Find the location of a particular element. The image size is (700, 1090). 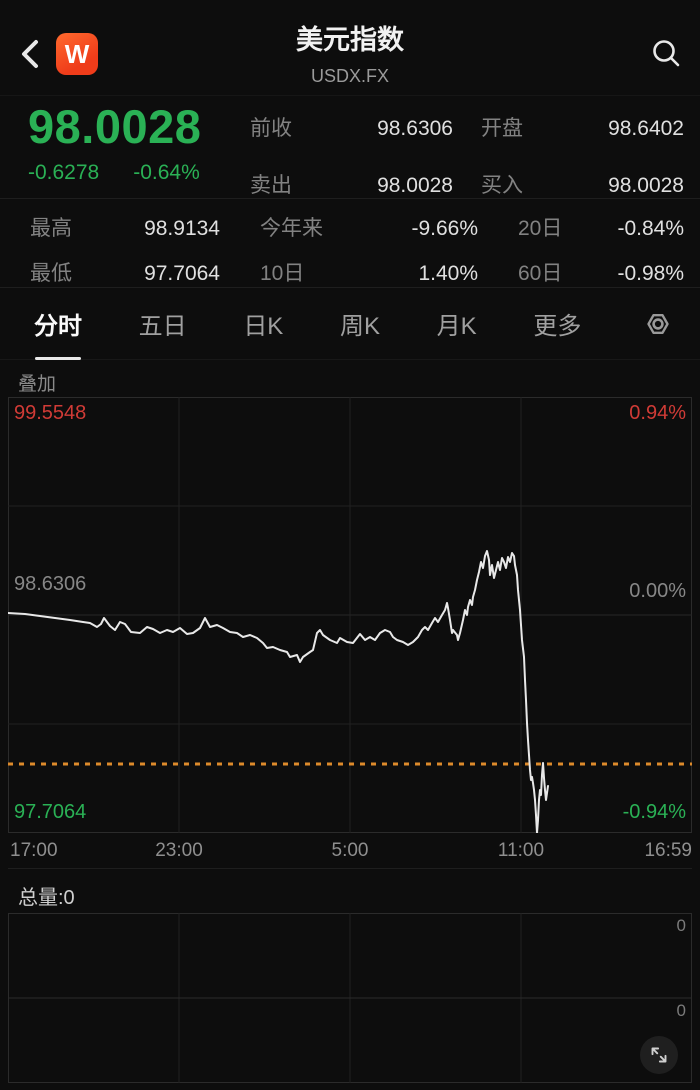

field-label: 开盘 is located at coordinates (502, 128).